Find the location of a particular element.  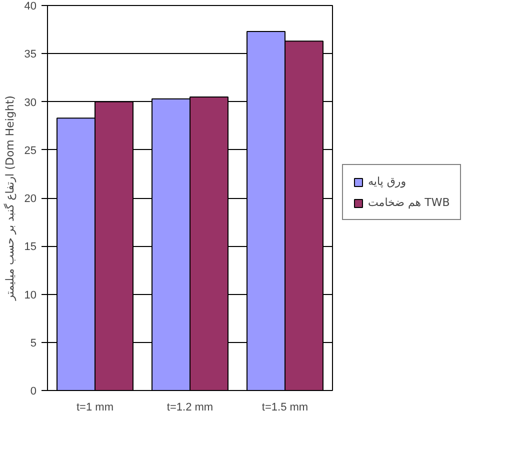

x-tick-label: t=1 mm is located at coordinates (95, 408).